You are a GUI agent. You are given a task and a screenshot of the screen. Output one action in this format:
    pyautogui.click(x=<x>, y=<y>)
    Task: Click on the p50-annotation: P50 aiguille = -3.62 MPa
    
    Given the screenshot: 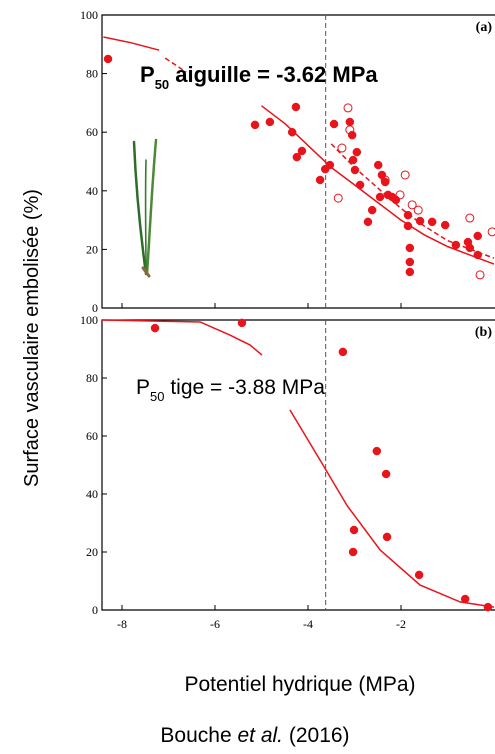 What is the action you would take?
    pyautogui.click(x=259, y=77)
    